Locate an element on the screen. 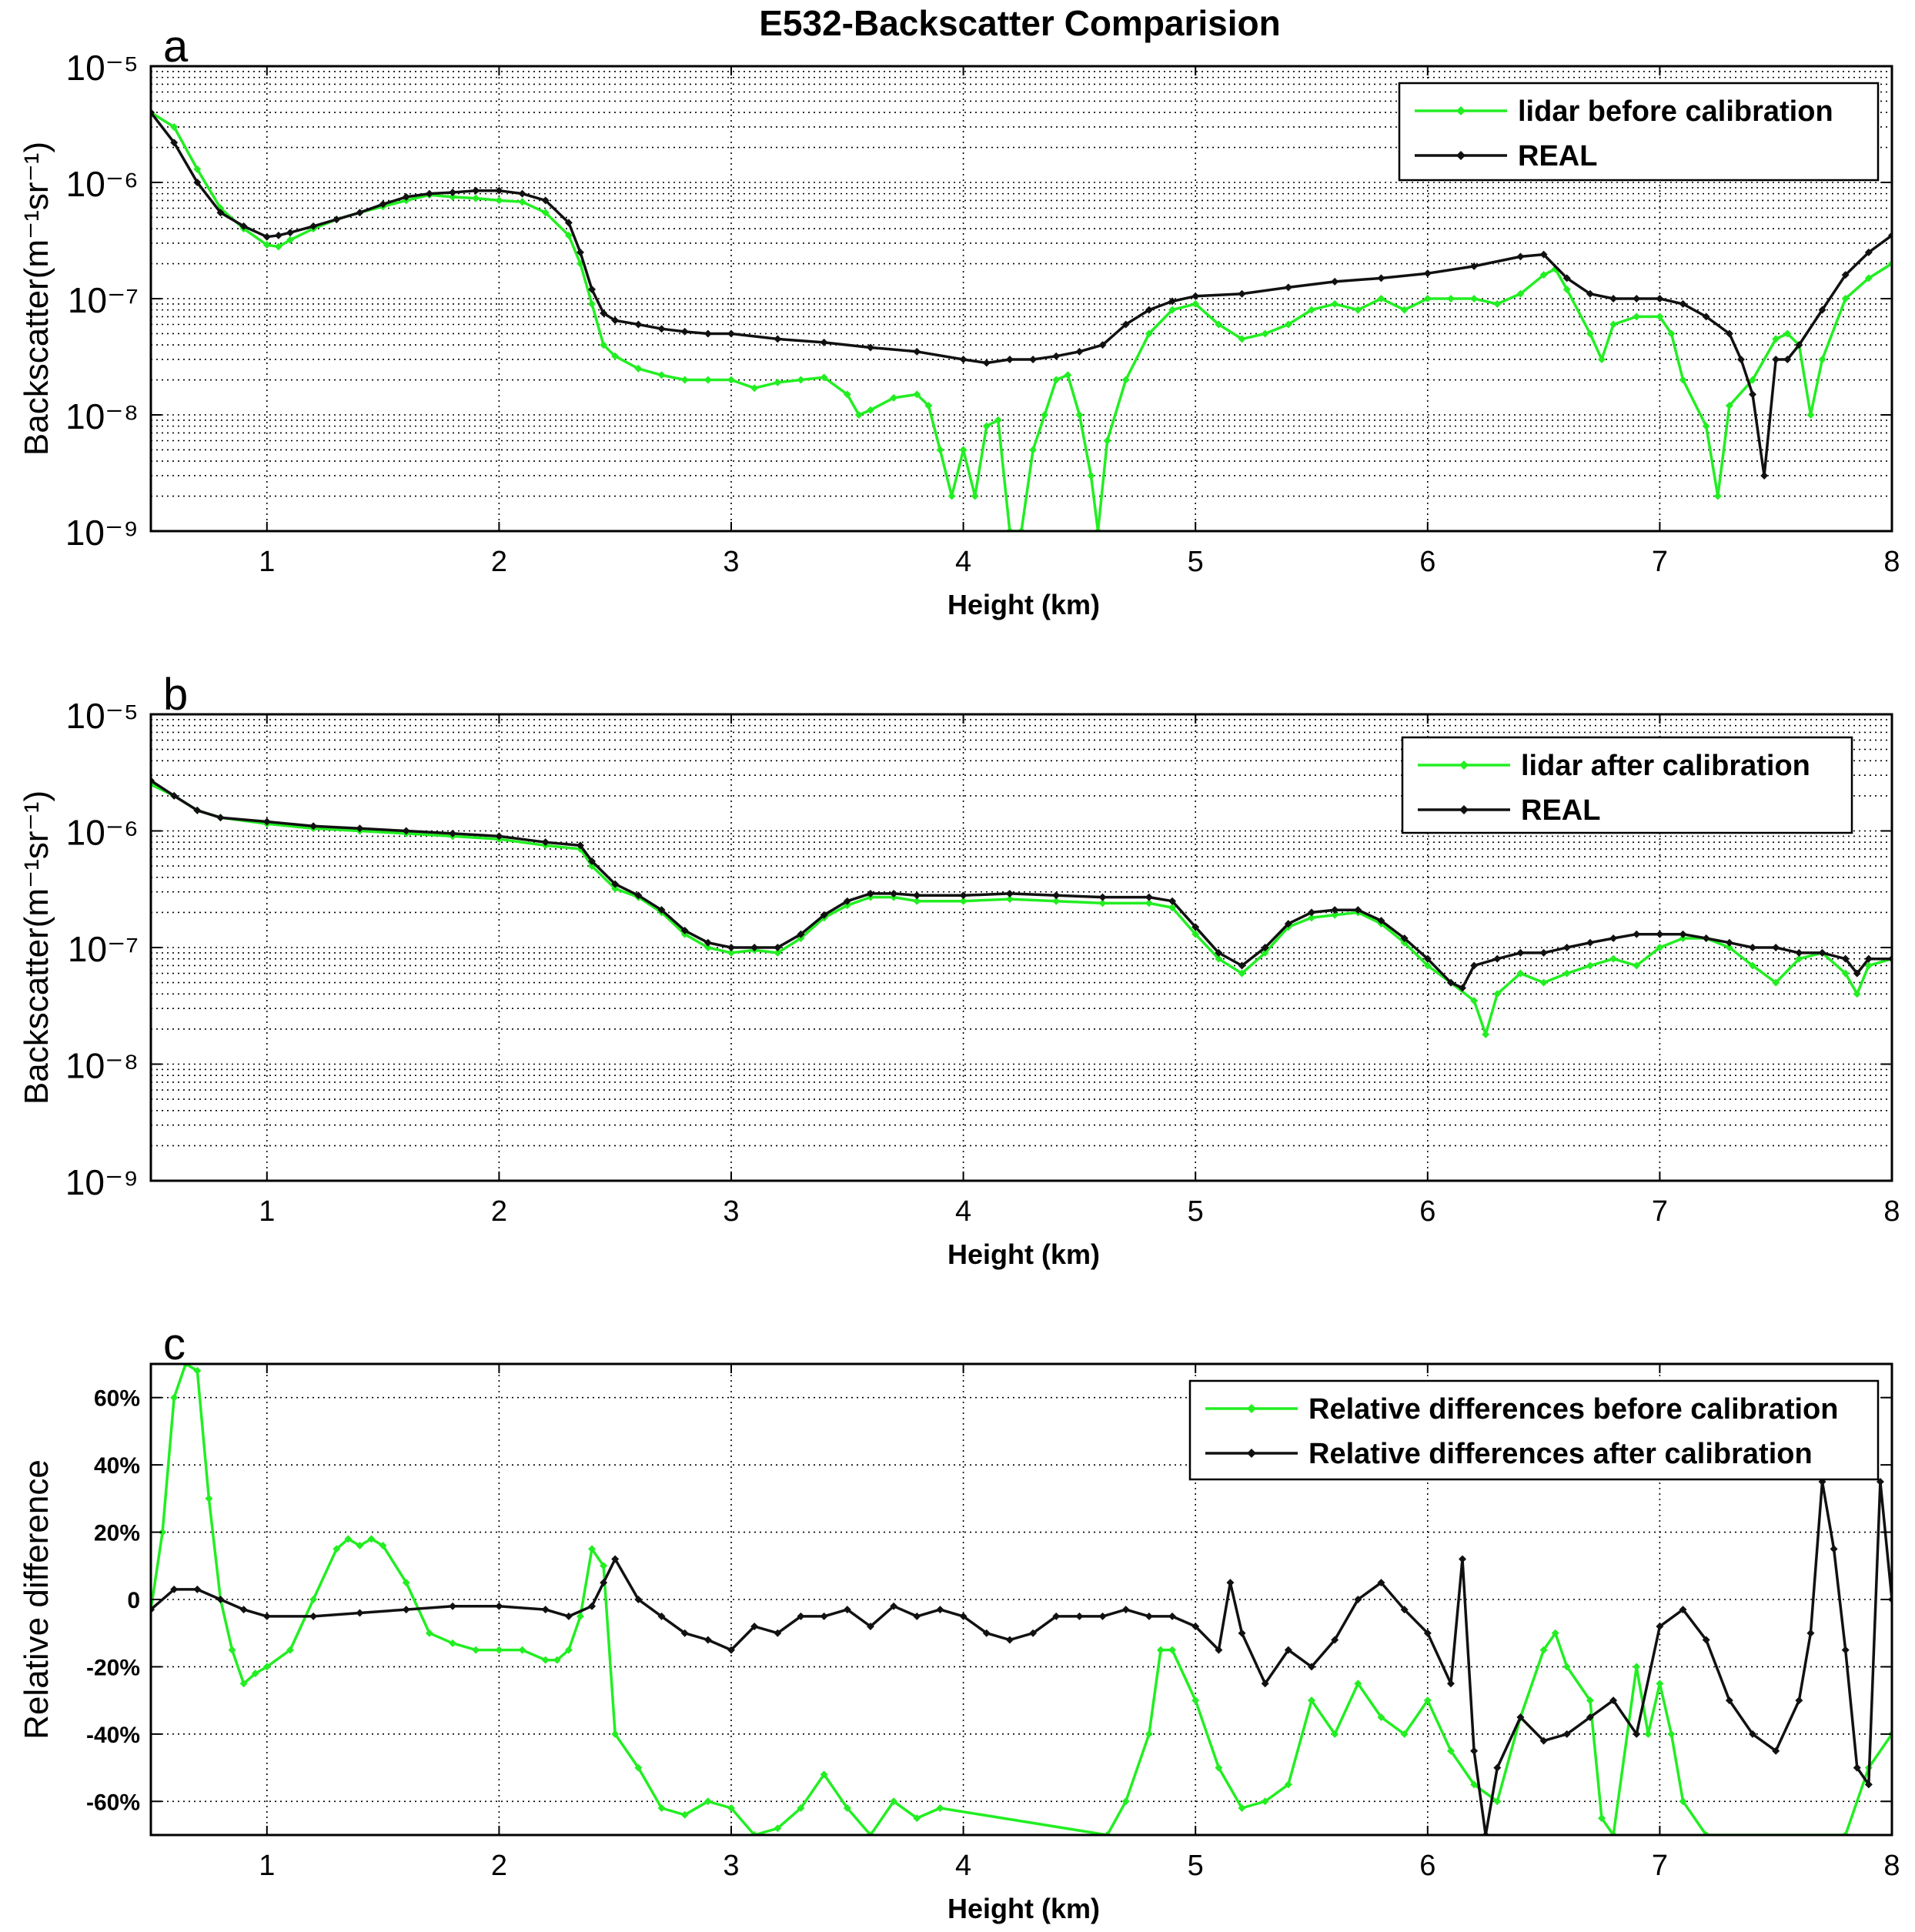 Image resolution: width=1915 pixels, height=1932 pixels. x-tick-label: 7 is located at coordinates (1660, 1866).